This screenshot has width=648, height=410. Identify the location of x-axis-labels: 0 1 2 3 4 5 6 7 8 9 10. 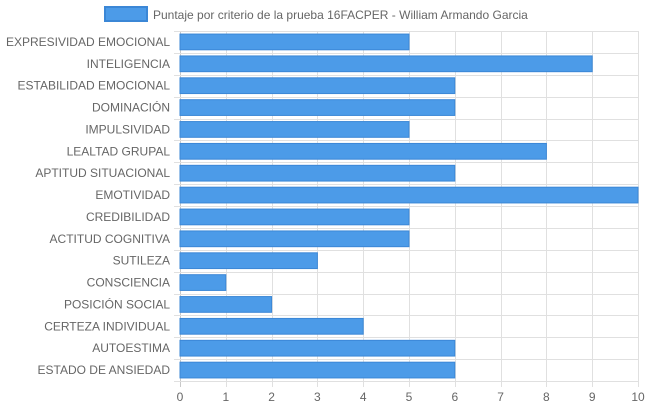
(411, 397).